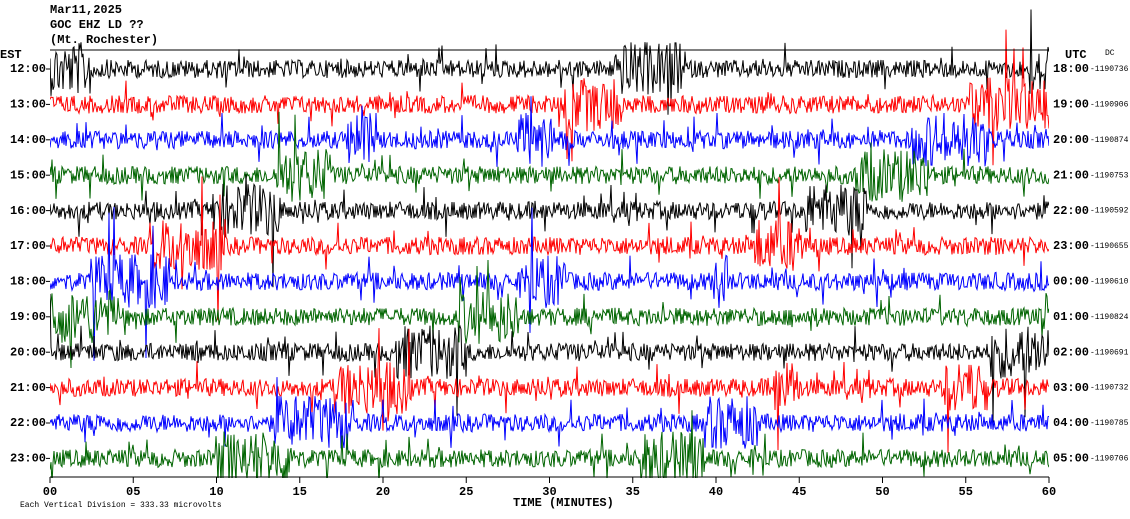 The width and height of the screenshot is (1130, 519). What do you see at coordinates (633, 492) in the screenshot?
I see `x-tick-label: 35` at bounding box center [633, 492].